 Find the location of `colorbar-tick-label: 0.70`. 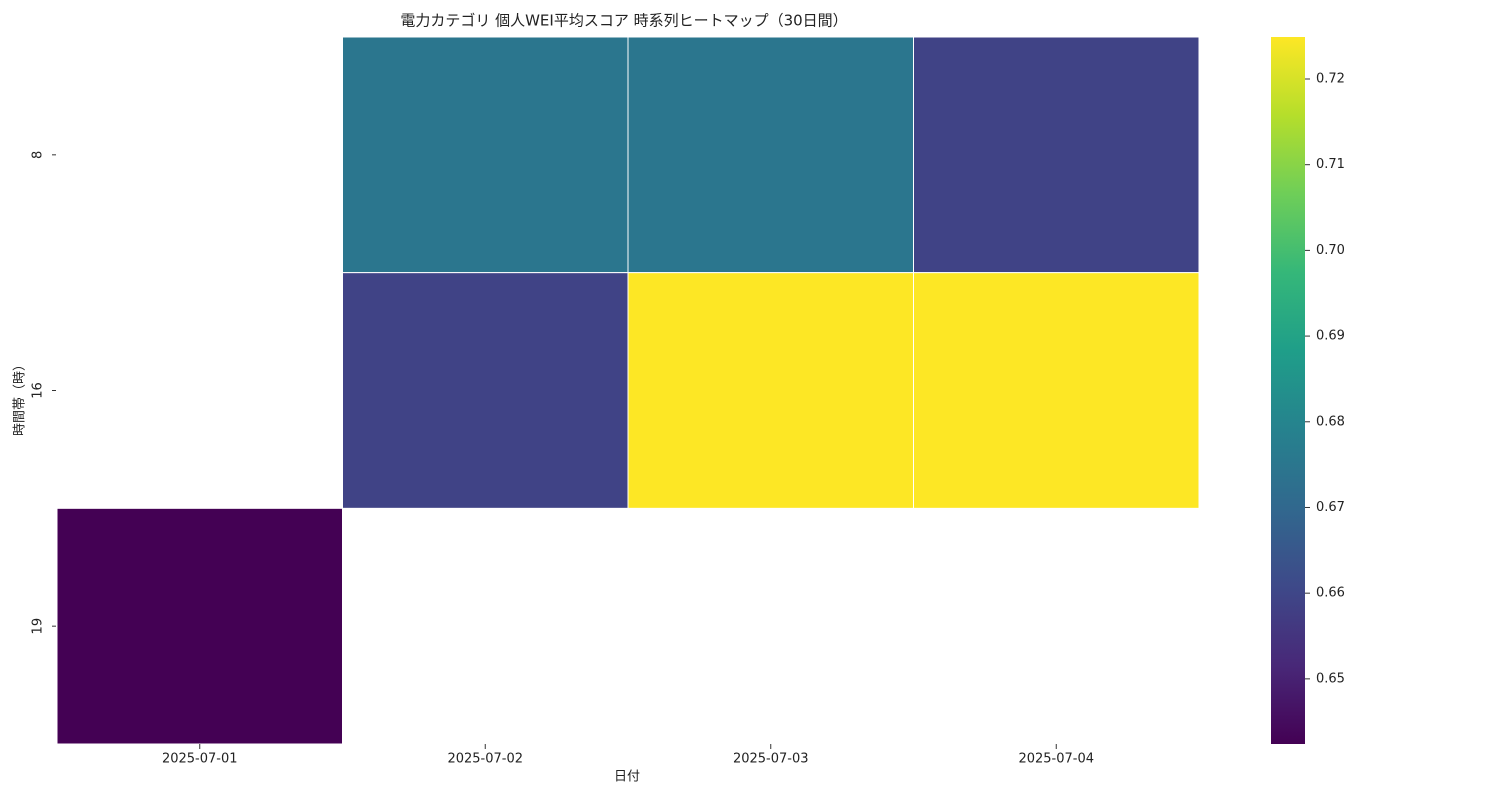

colorbar-tick-label: 0.70 is located at coordinates (1330, 250).